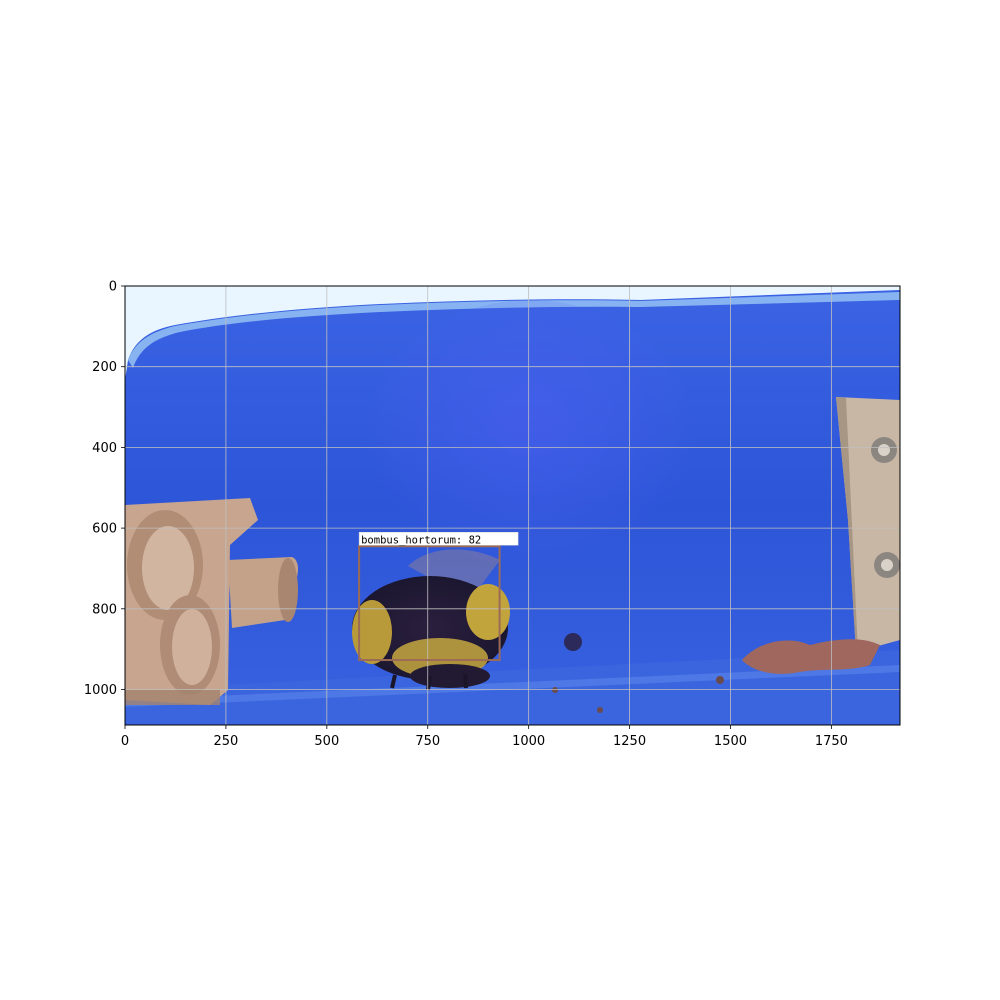 This screenshot has width=1000, height=1000. I want to click on y-tick-label: 200, so click(104, 367).